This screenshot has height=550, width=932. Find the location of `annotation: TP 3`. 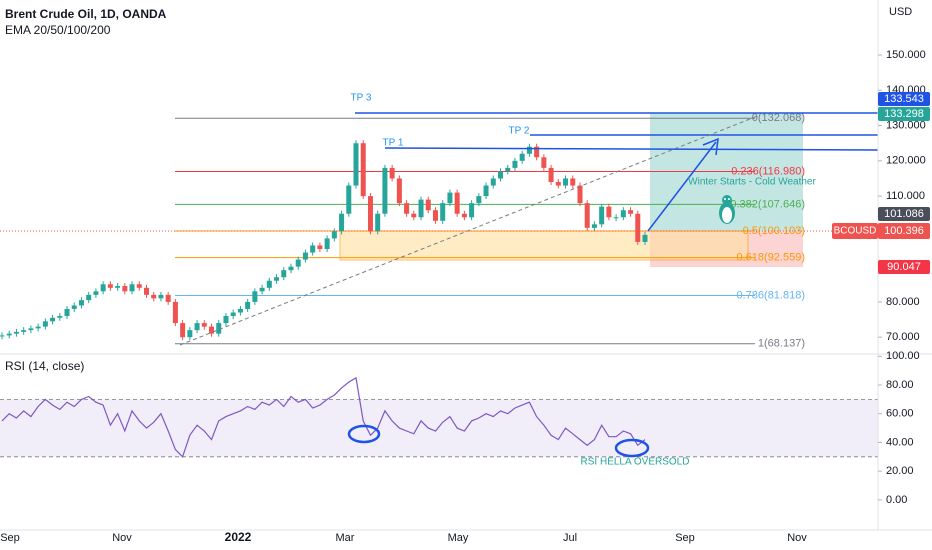

annotation: TP 3 is located at coordinates (361, 98).